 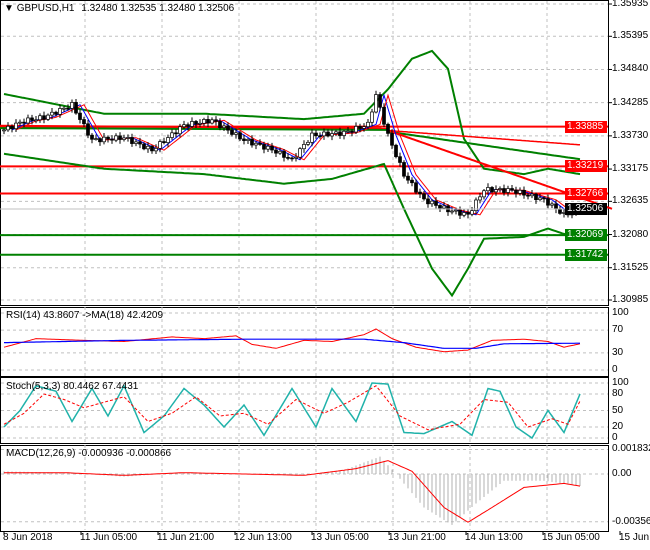 I want to click on price-tick-label: 1.33175, so click(x=630, y=168).